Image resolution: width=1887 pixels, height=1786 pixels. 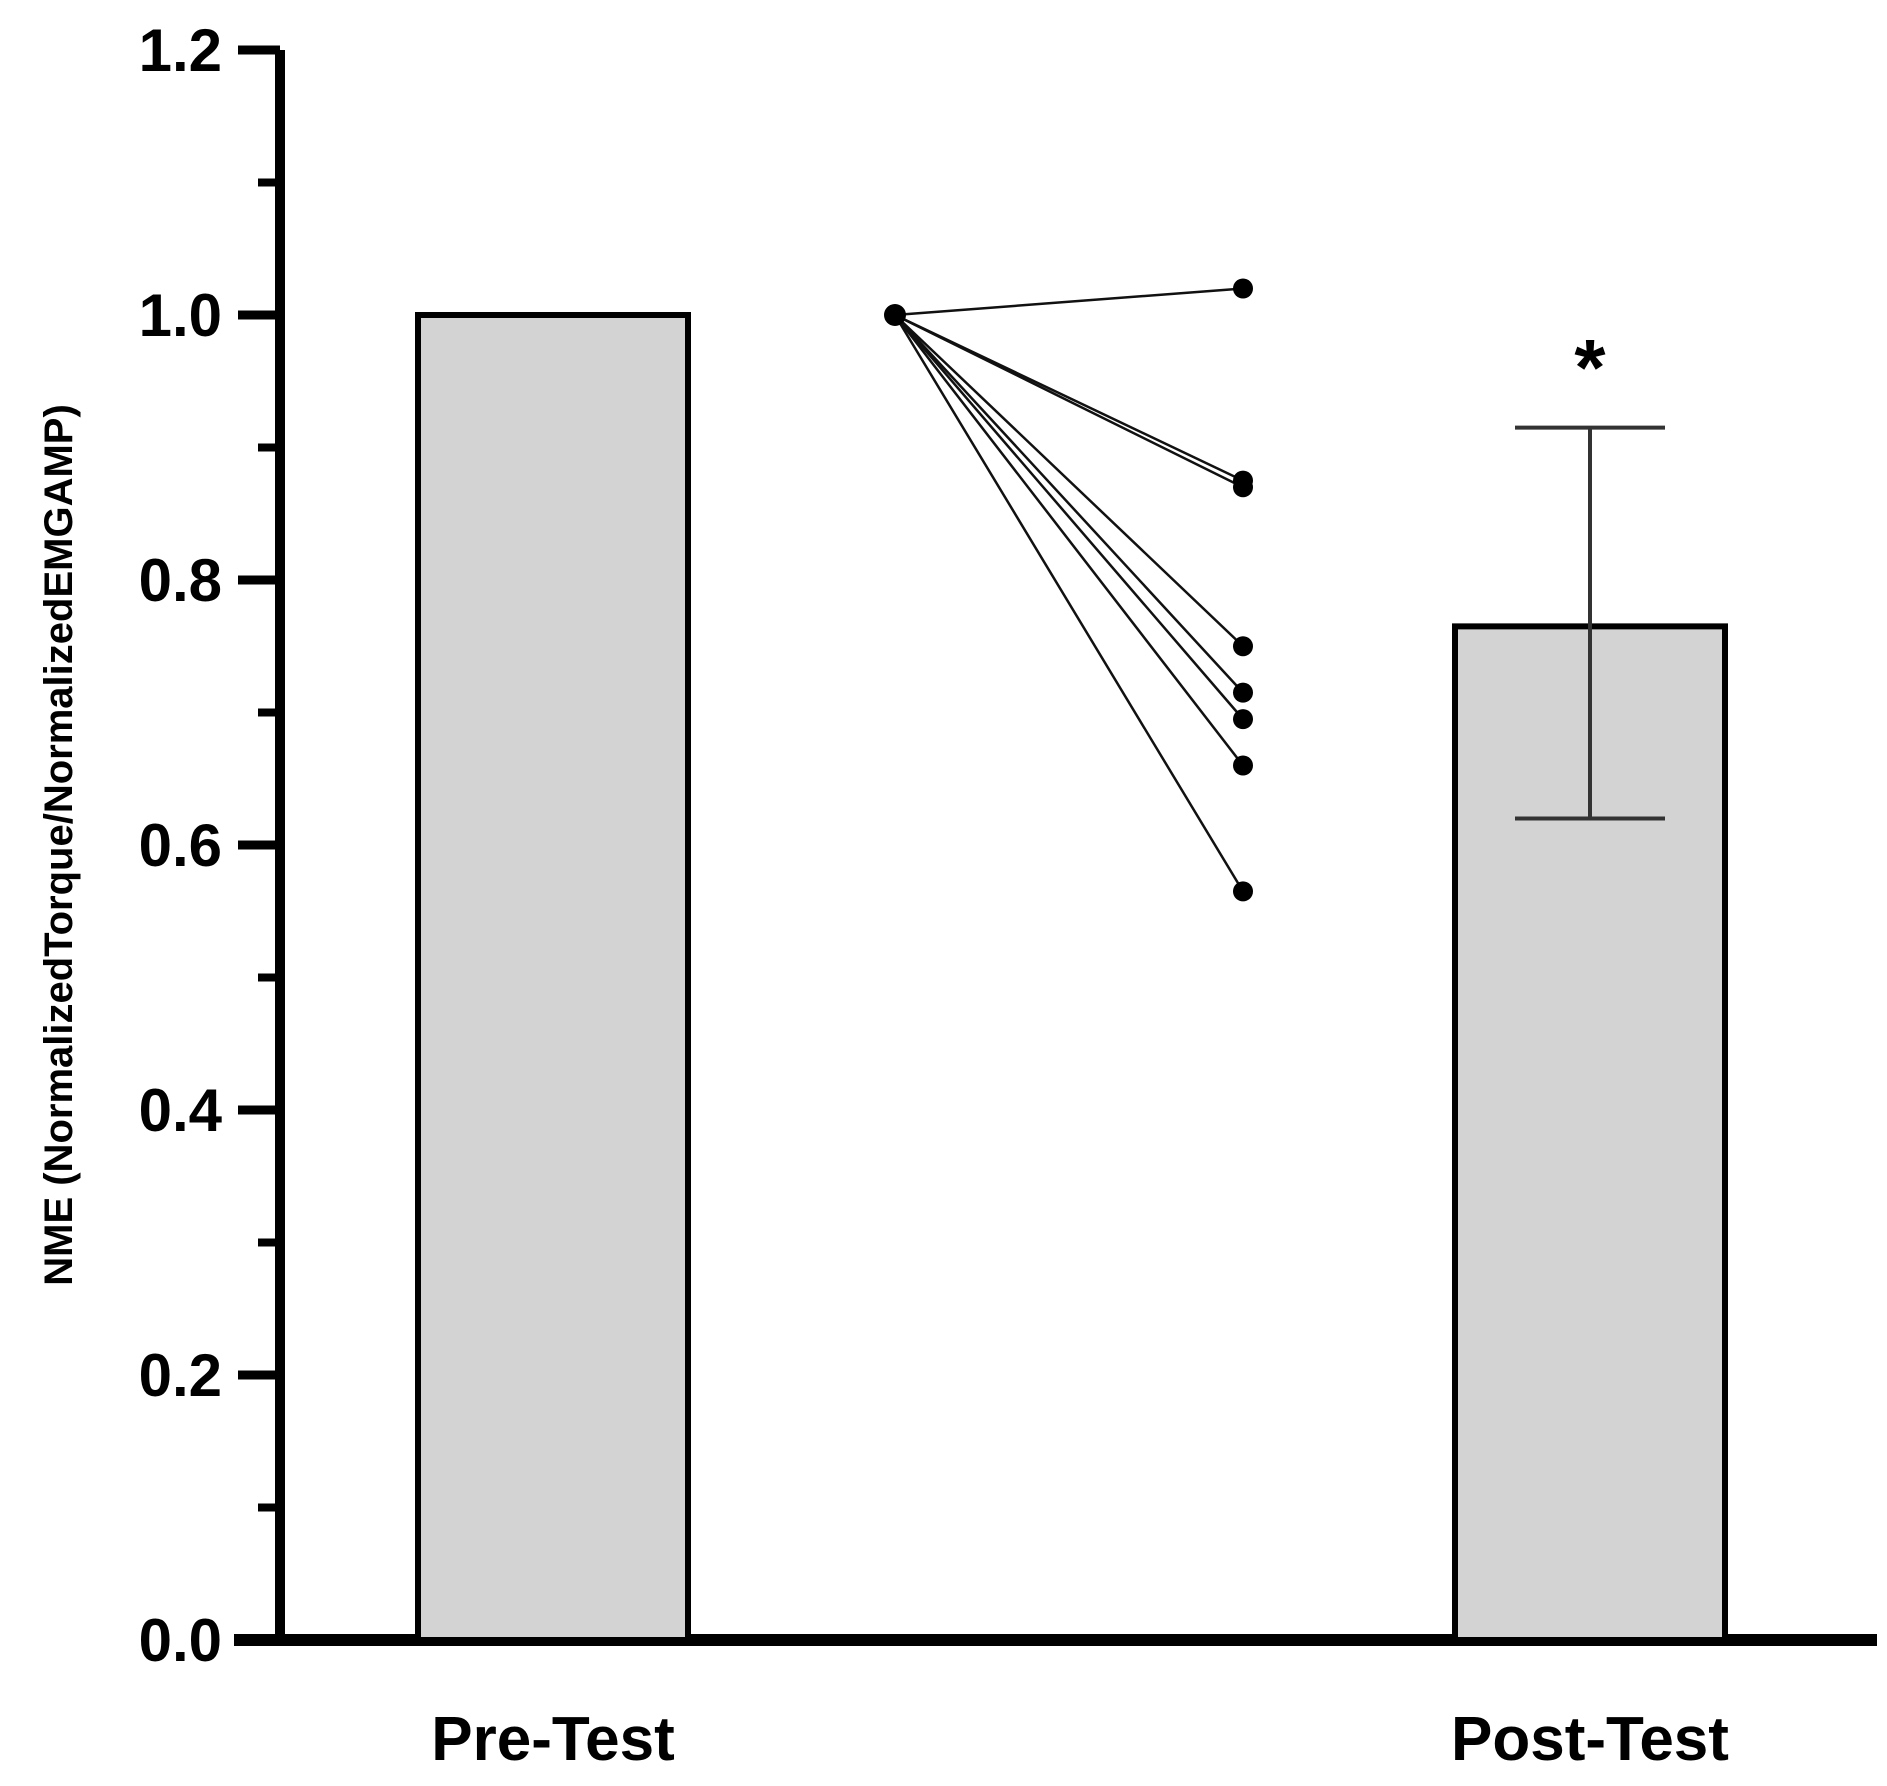 What do you see at coordinates (180, 580) in the screenshot?
I see `y-tick-label: 0.8` at bounding box center [180, 580].